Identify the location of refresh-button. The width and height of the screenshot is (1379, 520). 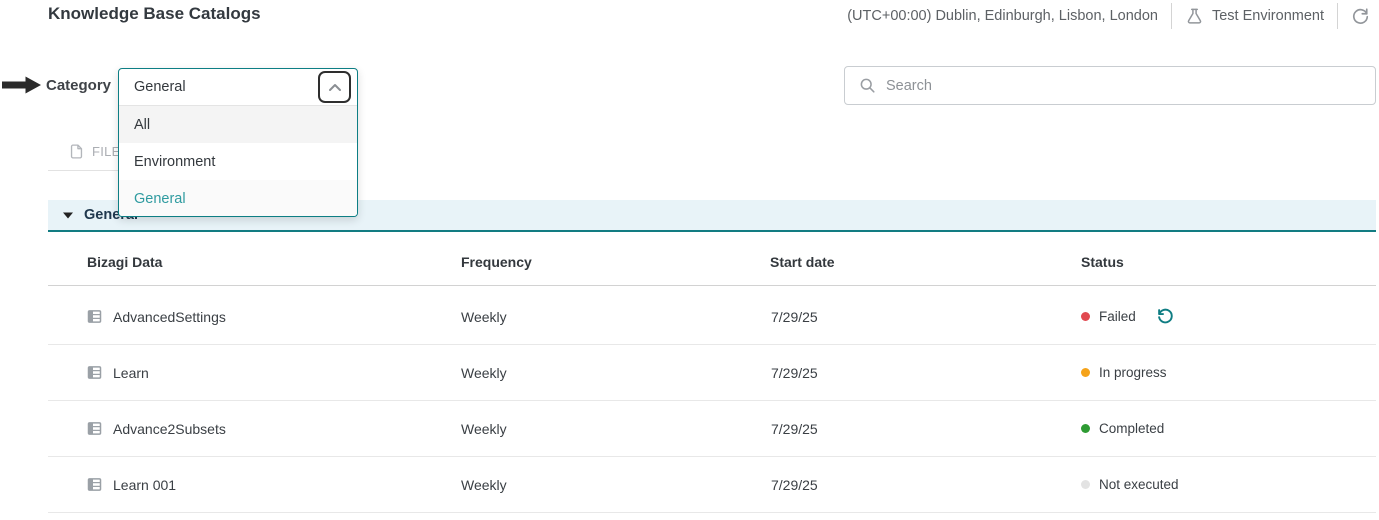
(1363, 16).